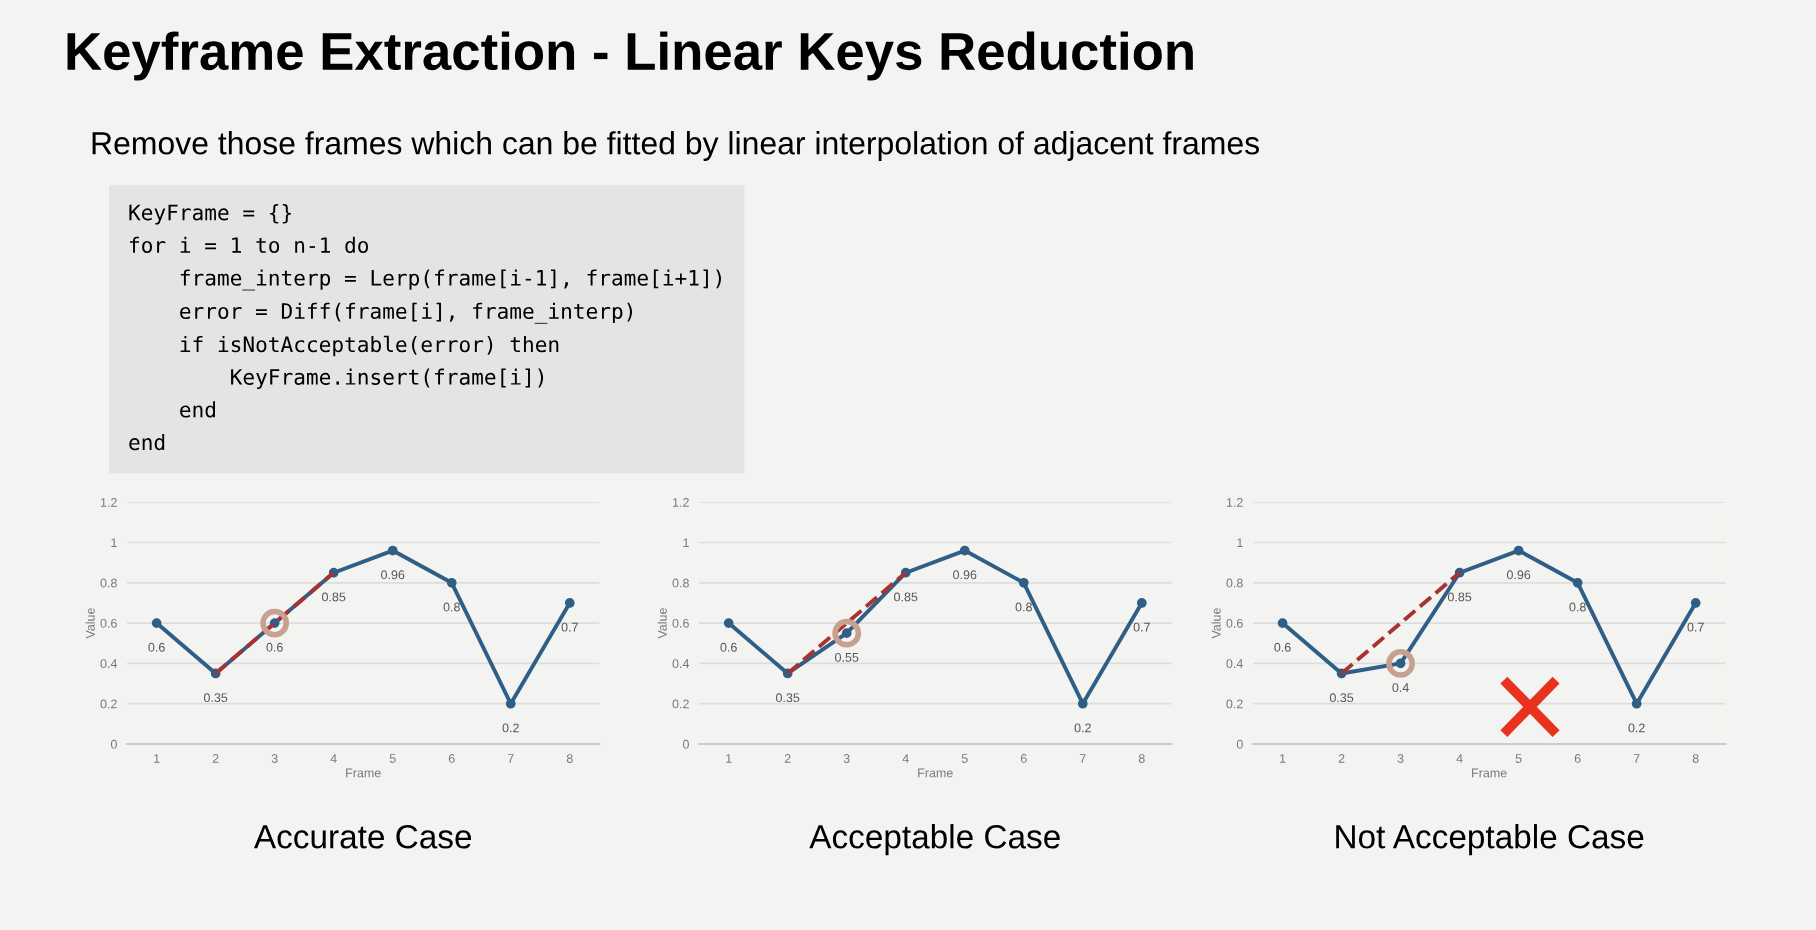  I want to click on text: Acceptable Case, so click(934, 840).